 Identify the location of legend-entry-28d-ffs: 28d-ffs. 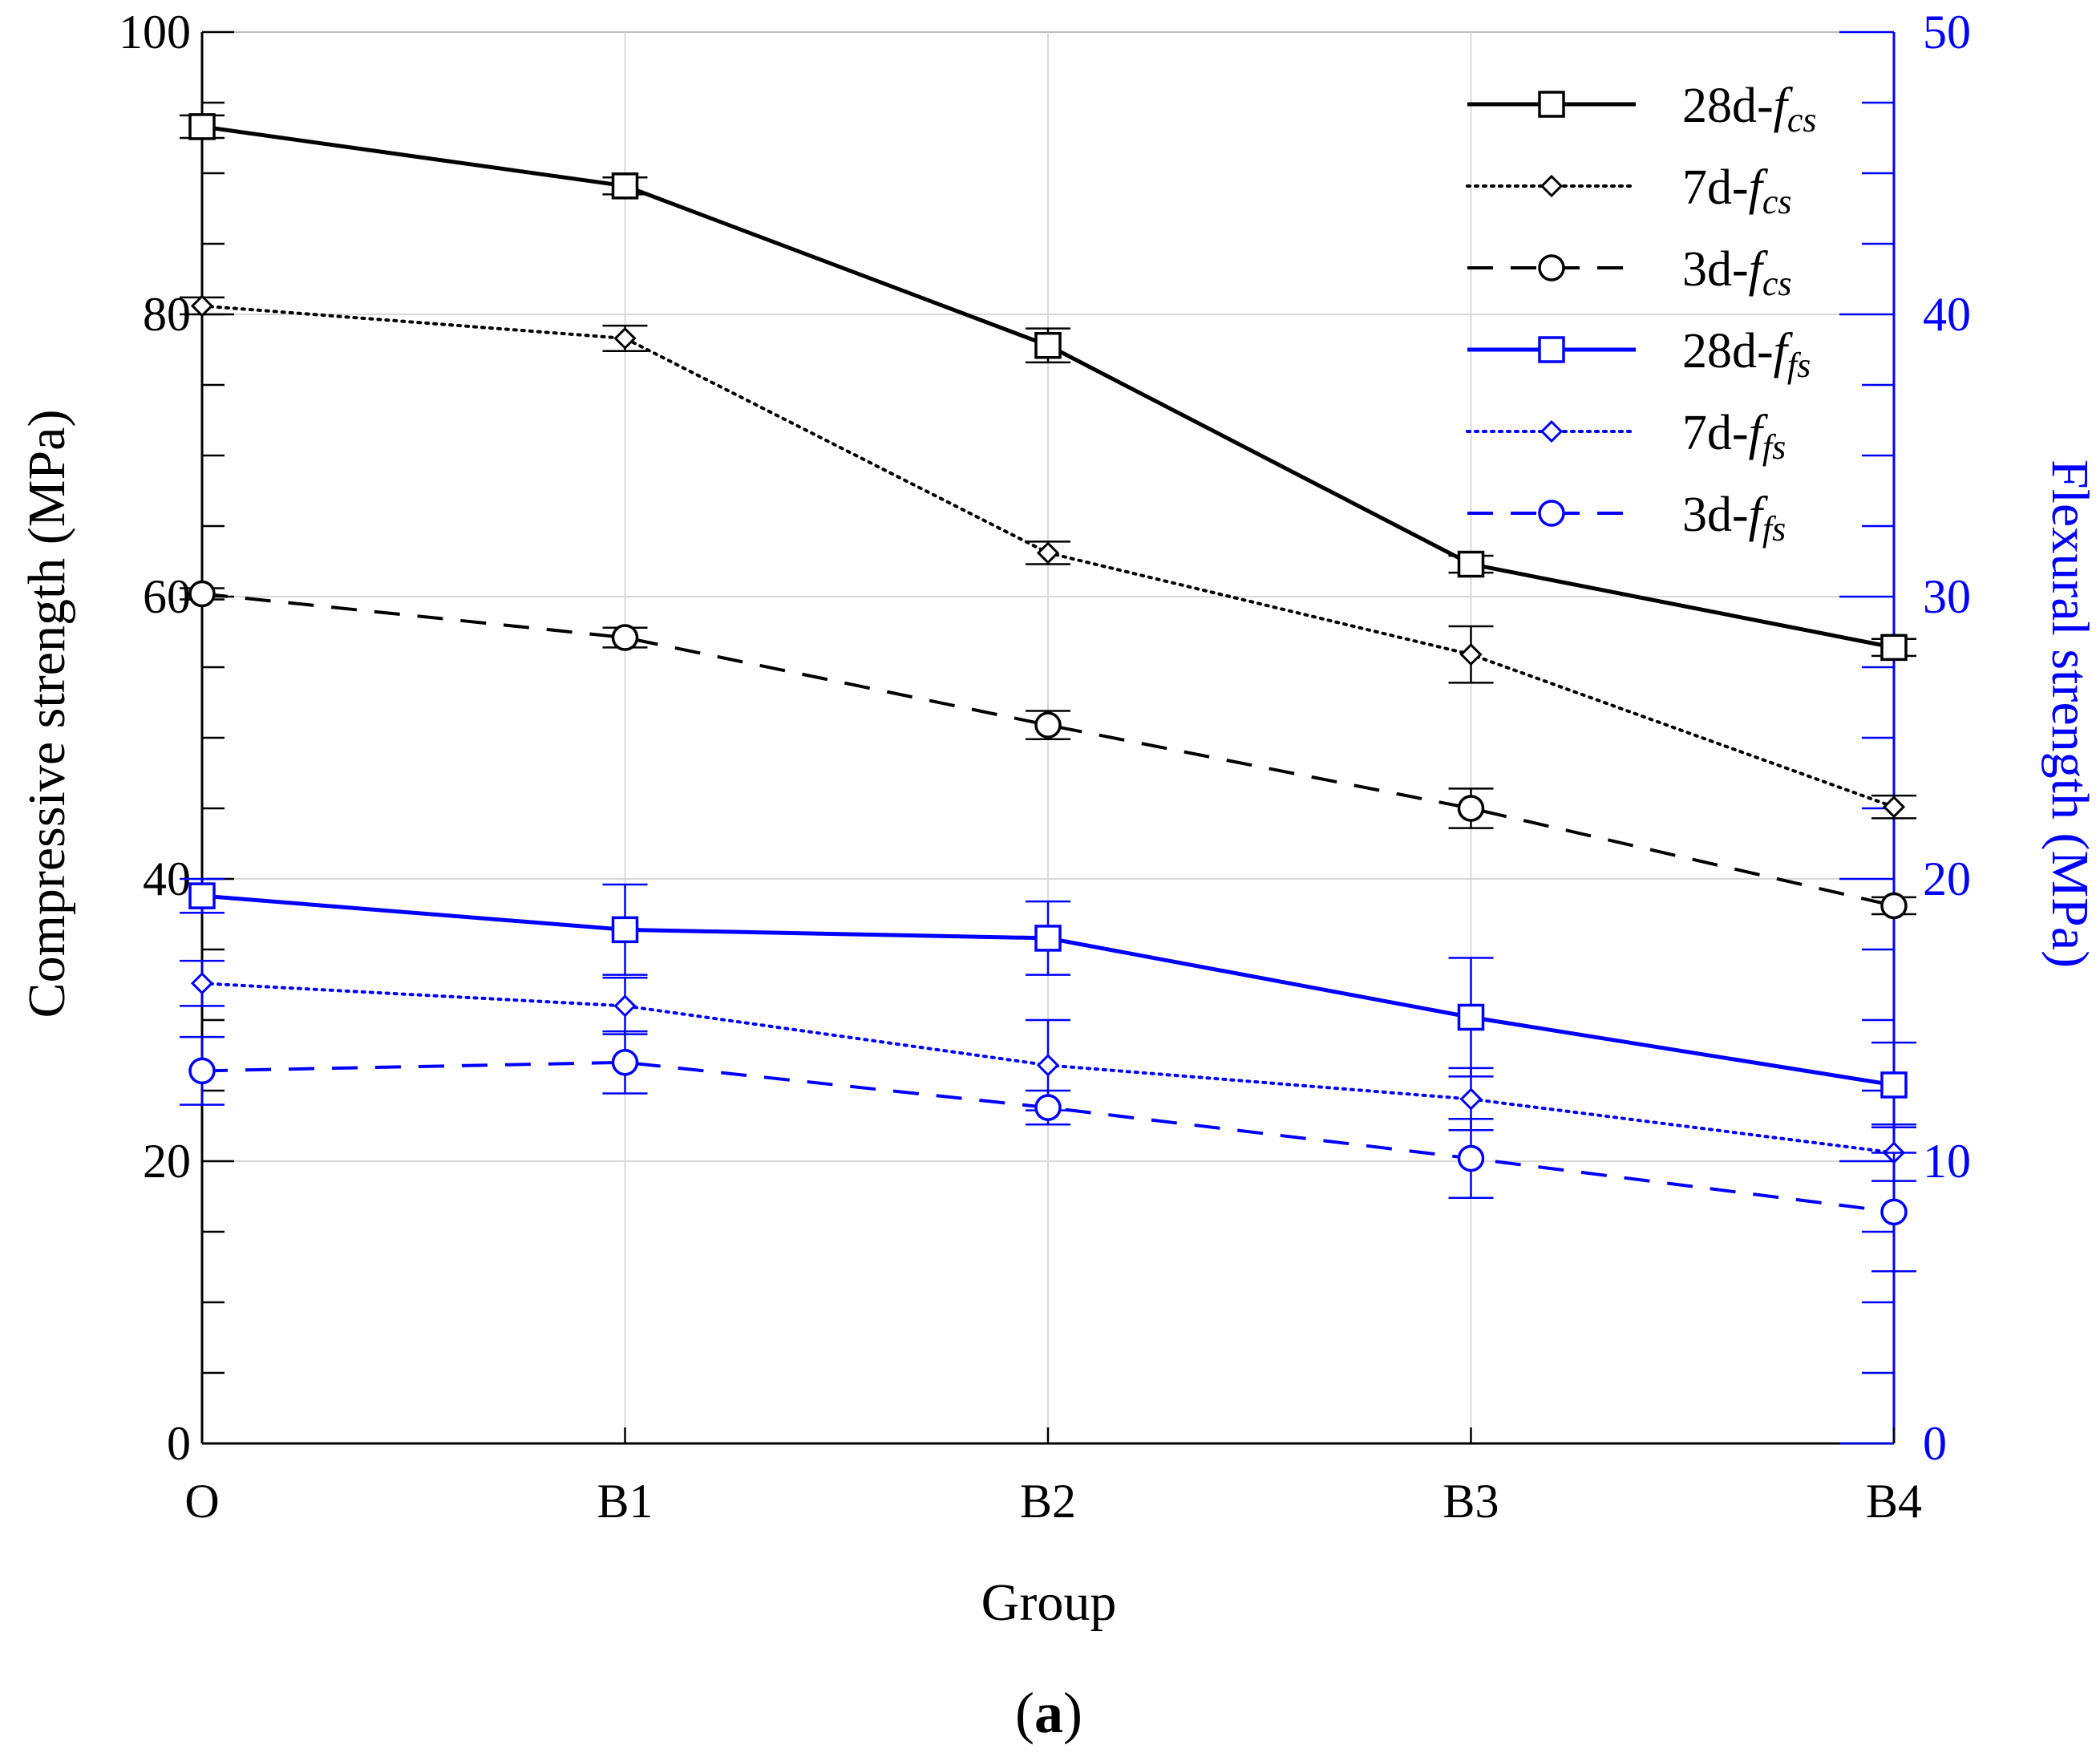
(1639, 354).